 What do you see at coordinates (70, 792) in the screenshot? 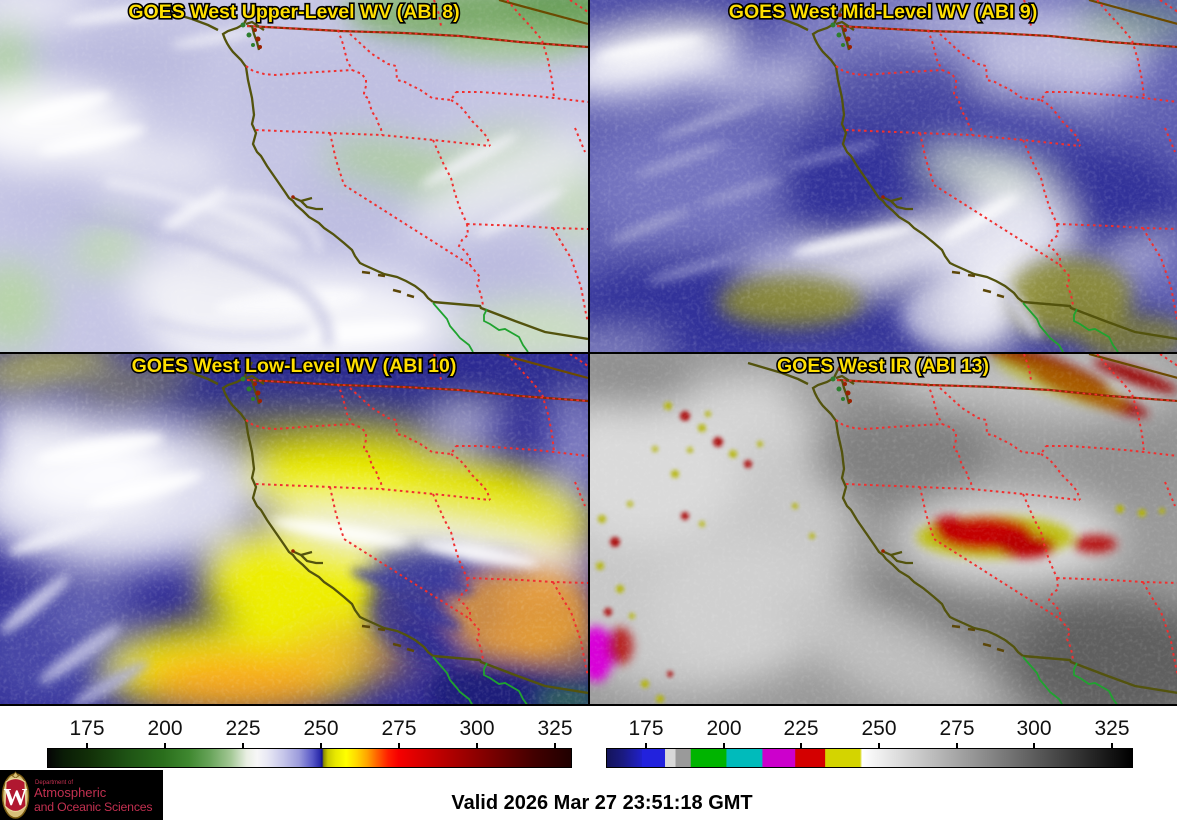
I see `svg-text: Atmospheric` at bounding box center [70, 792].